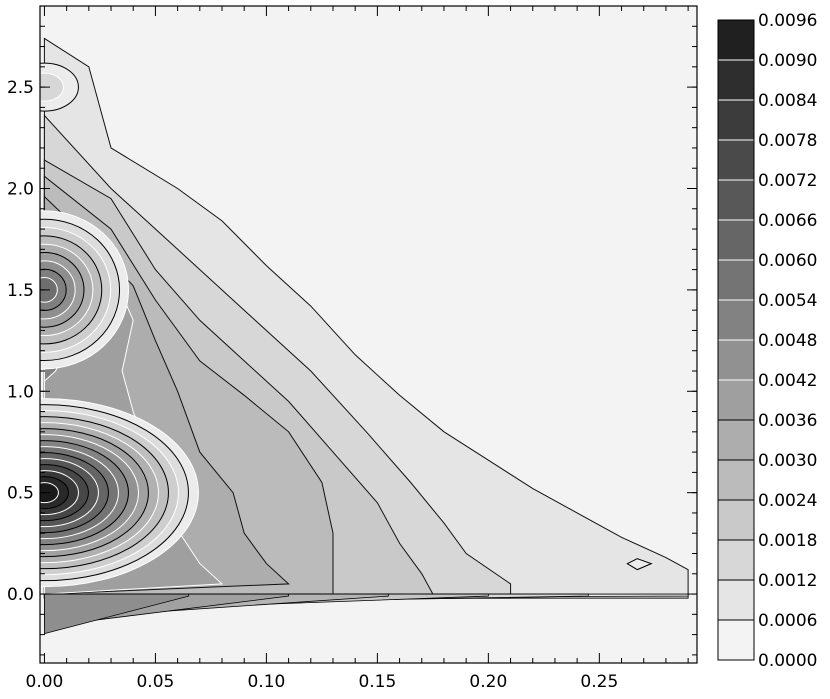  I want to click on colorbar-tick-label: 0.0072, so click(787, 181).